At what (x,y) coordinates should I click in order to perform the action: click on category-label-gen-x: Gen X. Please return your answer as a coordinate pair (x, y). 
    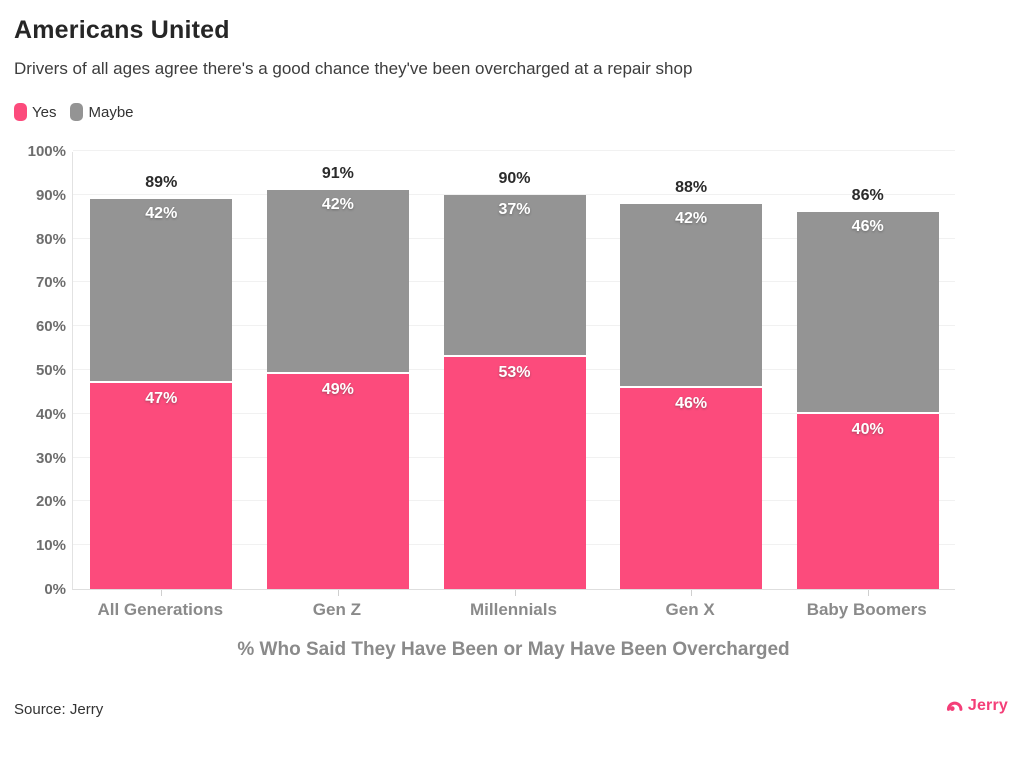
    Looking at the image, I should click on (690, 609).